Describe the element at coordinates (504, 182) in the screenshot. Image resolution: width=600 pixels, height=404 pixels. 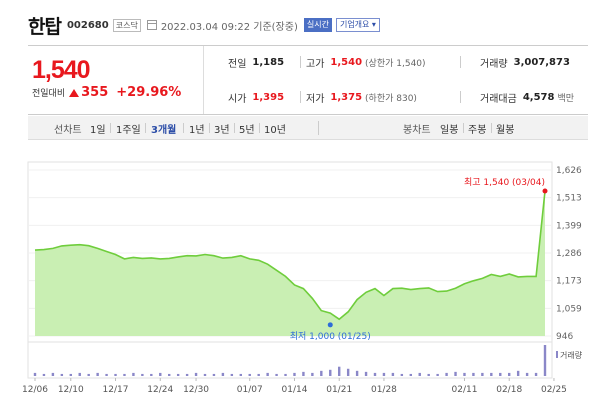
I see `max-annotation: 최고 1,540 (03/04)` at that location.